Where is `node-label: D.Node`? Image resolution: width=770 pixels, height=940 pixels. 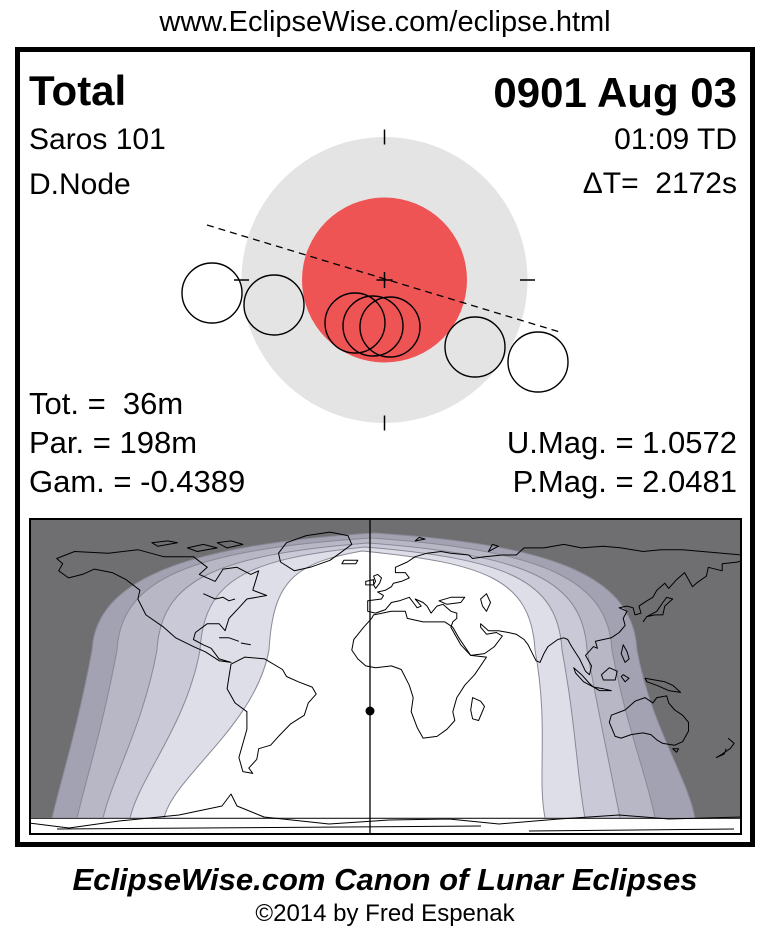
node-label: D.Node is located at coordinates (80, 184).